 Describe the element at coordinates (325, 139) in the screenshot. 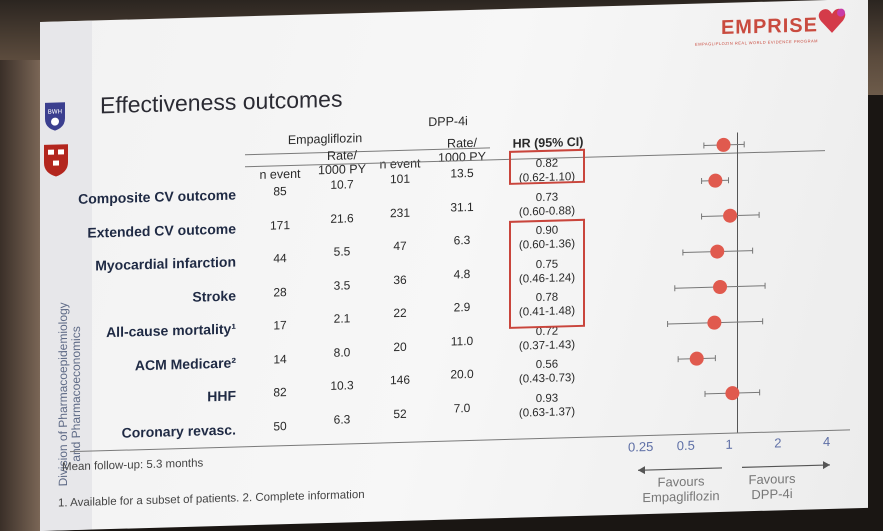

I see `empagliflozin-header: Empagliflozin` at that location.